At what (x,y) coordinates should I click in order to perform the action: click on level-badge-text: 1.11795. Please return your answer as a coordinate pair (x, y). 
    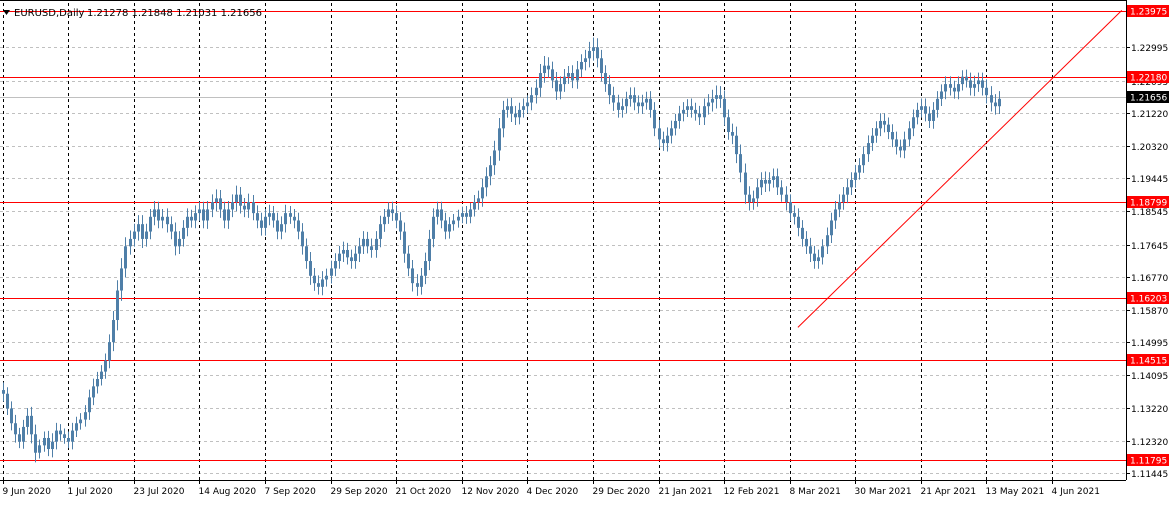
    Looking at the image, I should click on (1148, 462).